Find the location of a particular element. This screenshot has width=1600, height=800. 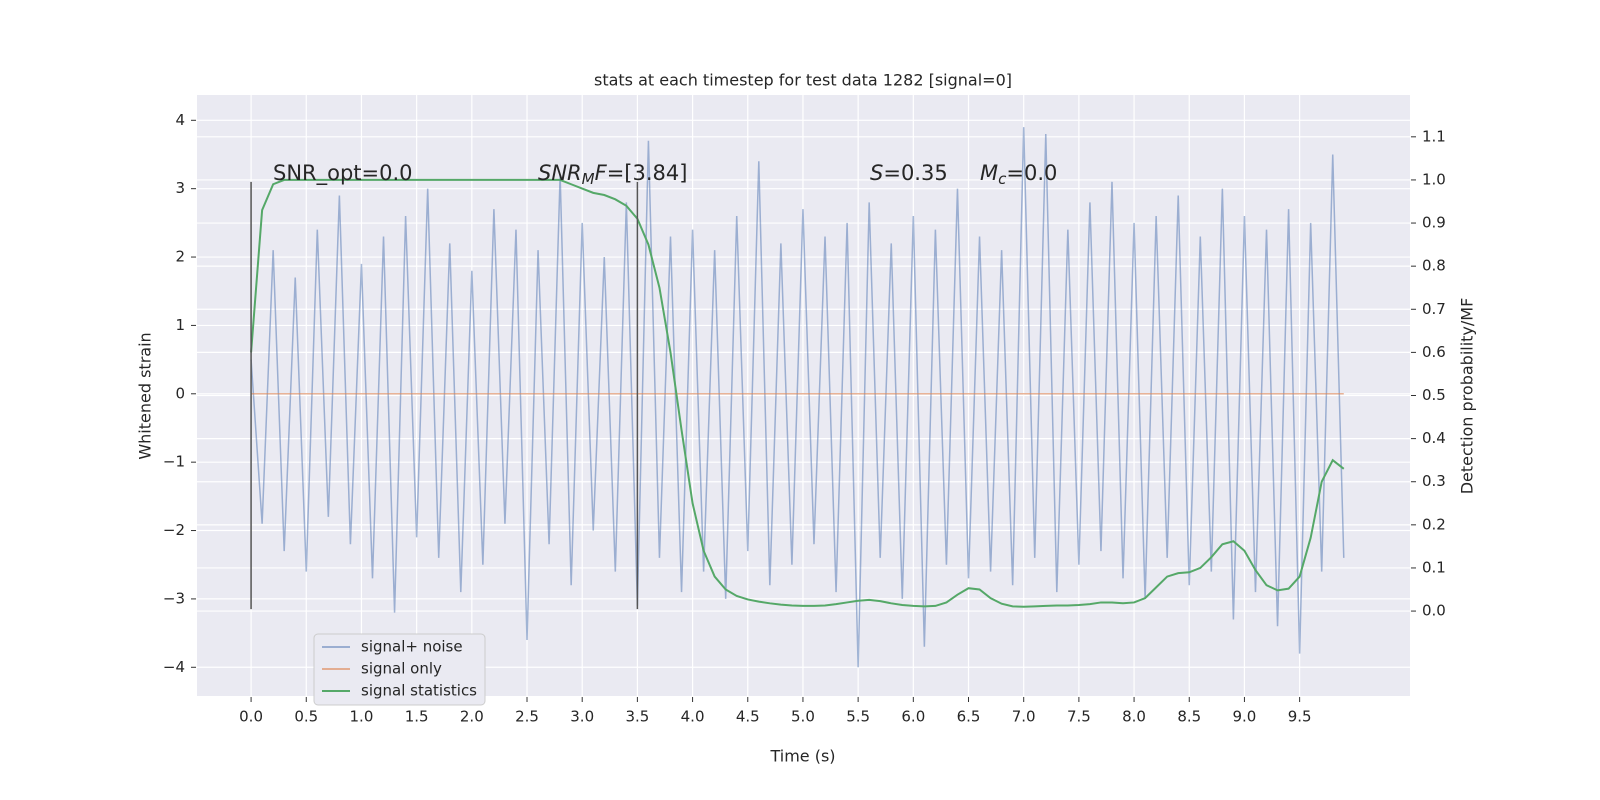

legend-label: signal statistics is located at coordinates (419, 691).